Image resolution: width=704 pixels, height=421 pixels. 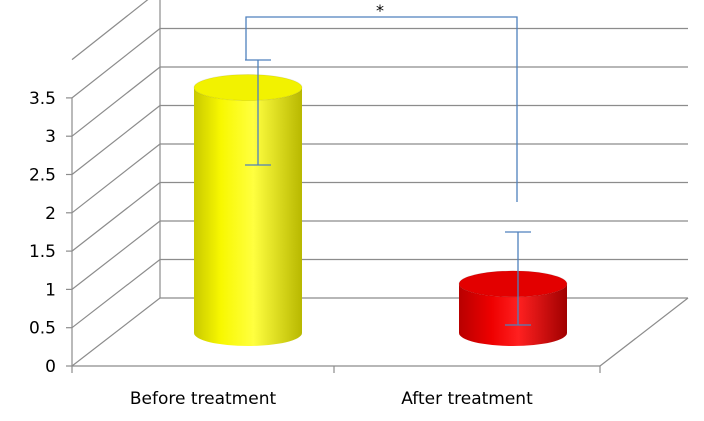 I want to click on y-tick-label: 0, so click(x=50, y=367).